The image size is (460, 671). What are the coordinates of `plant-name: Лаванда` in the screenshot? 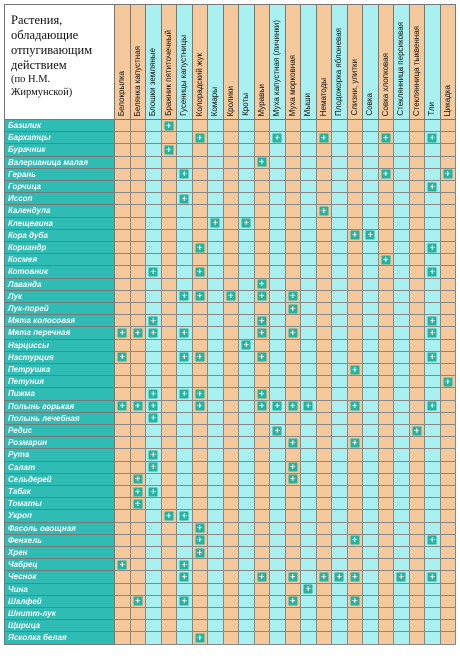 It's located at (59, 284).